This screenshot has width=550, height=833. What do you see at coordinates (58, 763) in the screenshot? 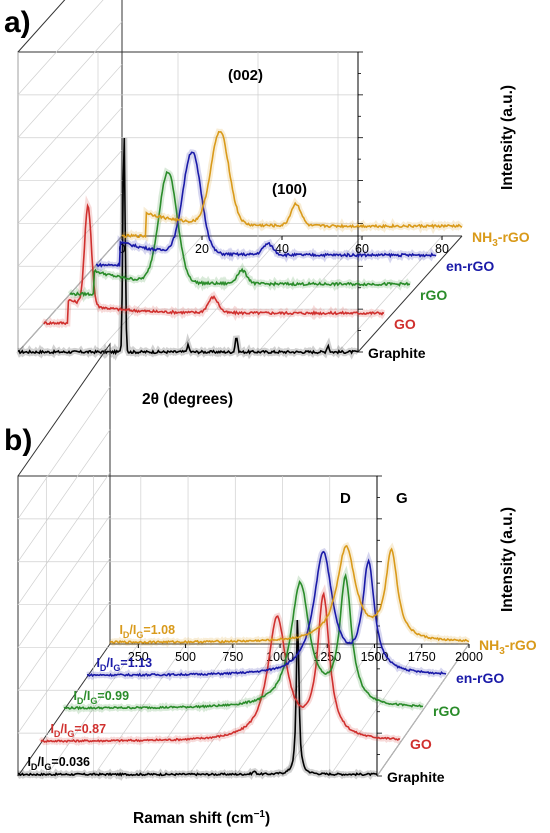
I see `id-ig-ratio-label: ID/IG=0.036` at bounding box center [58, 763].